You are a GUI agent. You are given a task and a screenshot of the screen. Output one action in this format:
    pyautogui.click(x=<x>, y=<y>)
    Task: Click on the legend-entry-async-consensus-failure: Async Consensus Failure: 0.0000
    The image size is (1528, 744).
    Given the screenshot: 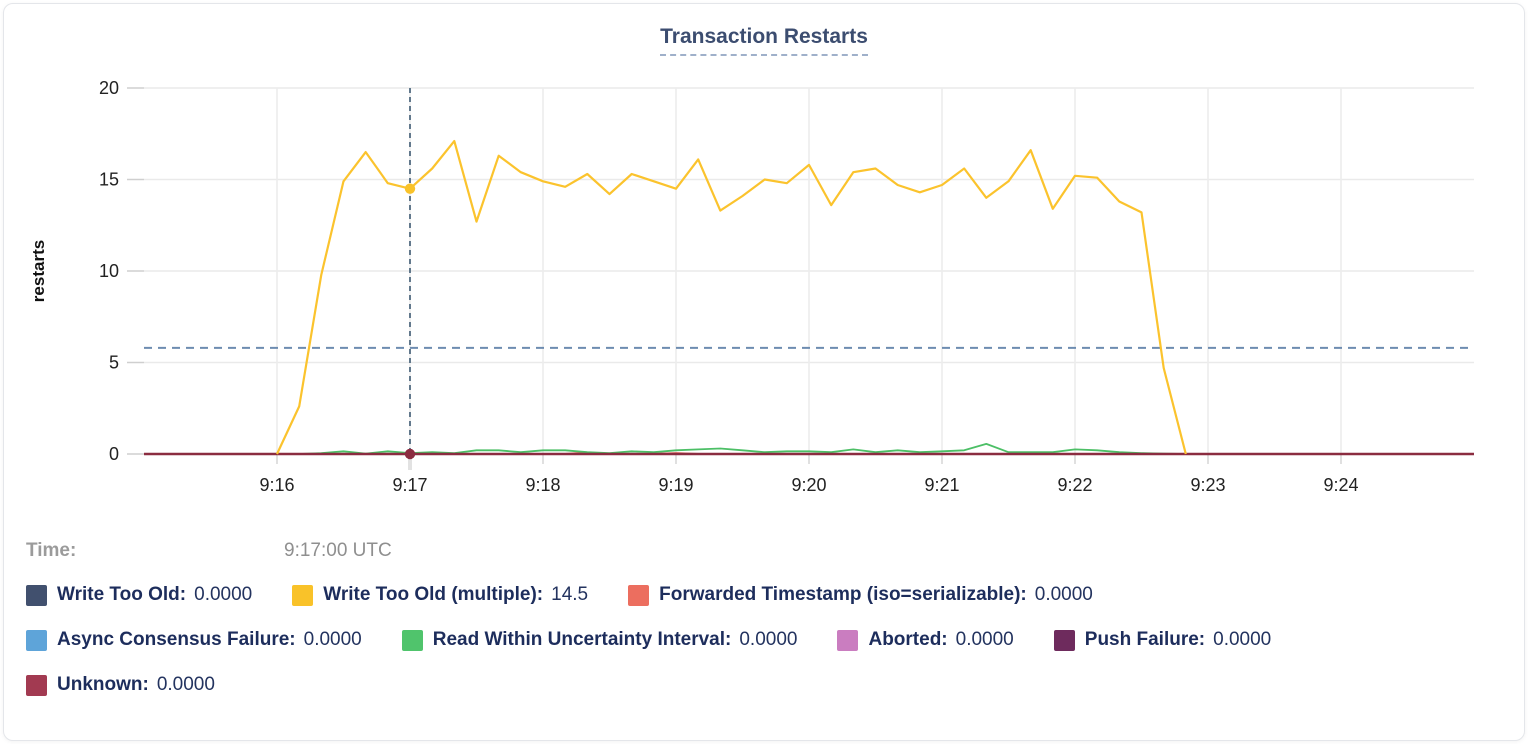 What is the action you would take?
    pyautogui.click(x=194, y=640)
    